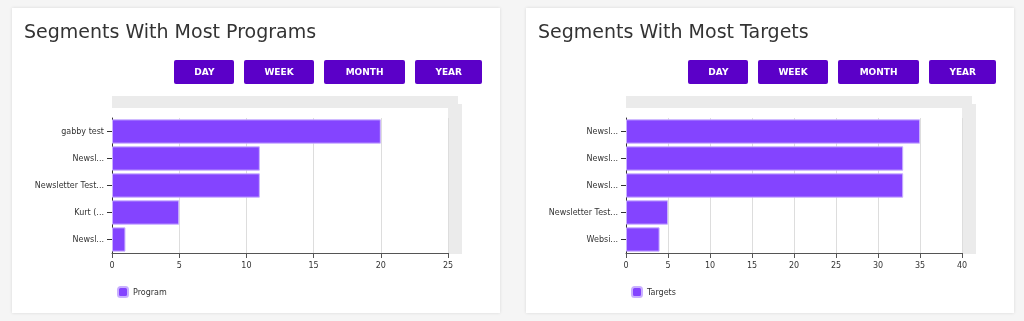 Image resolution: width=1024 pixels, height=321 pixels. Describe the element at coordinates (661, 292) in the screenshot. I see `legend-label: Targets` at that location.